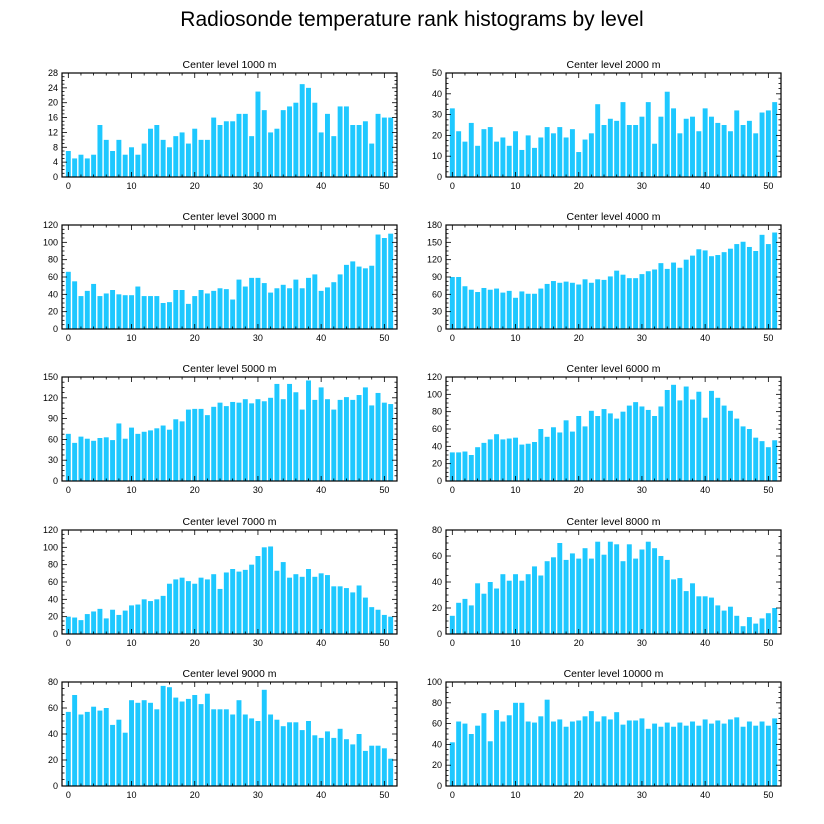 This screenshot has width=824, height=824. What do you see at coordinates (437, 115) in the screenshot?
I see `y-tick-label: 30` at bounding box center [437, 115].